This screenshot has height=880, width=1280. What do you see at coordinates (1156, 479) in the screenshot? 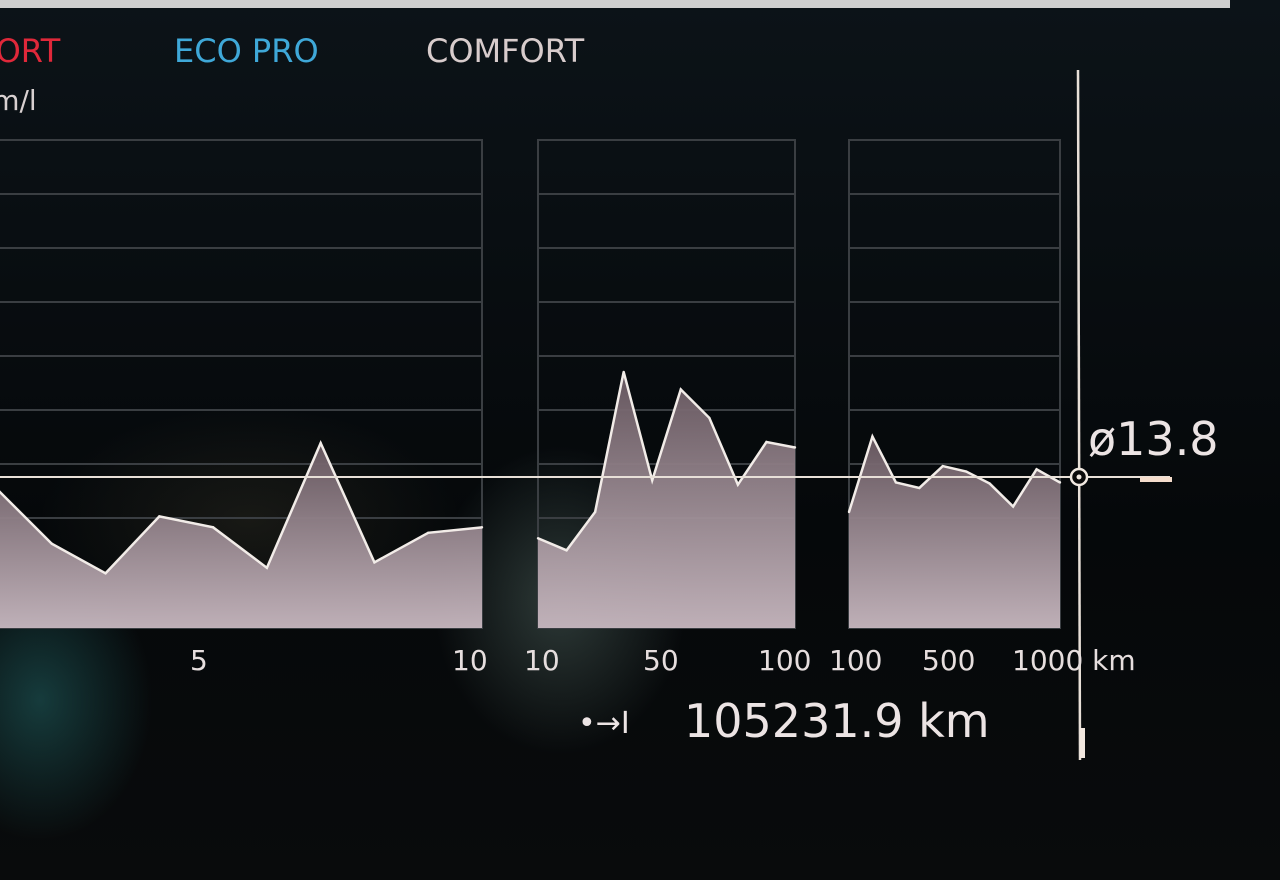
I see `average-tick` at bounding box center [1156, 479].